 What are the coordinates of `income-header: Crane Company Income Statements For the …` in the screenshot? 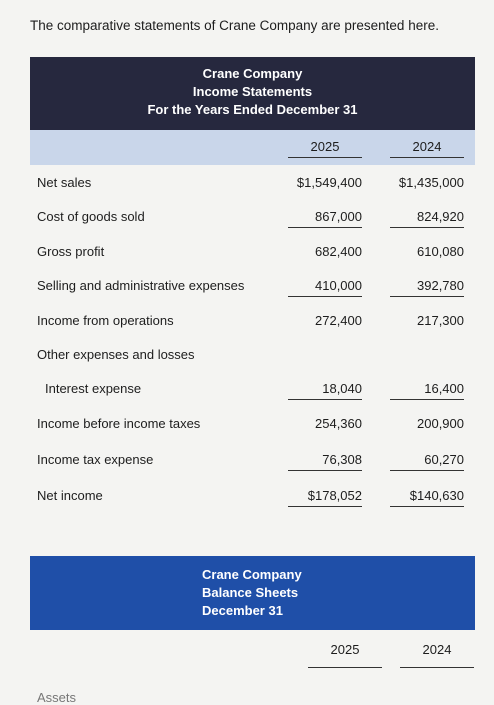 It's located at (252, 93).